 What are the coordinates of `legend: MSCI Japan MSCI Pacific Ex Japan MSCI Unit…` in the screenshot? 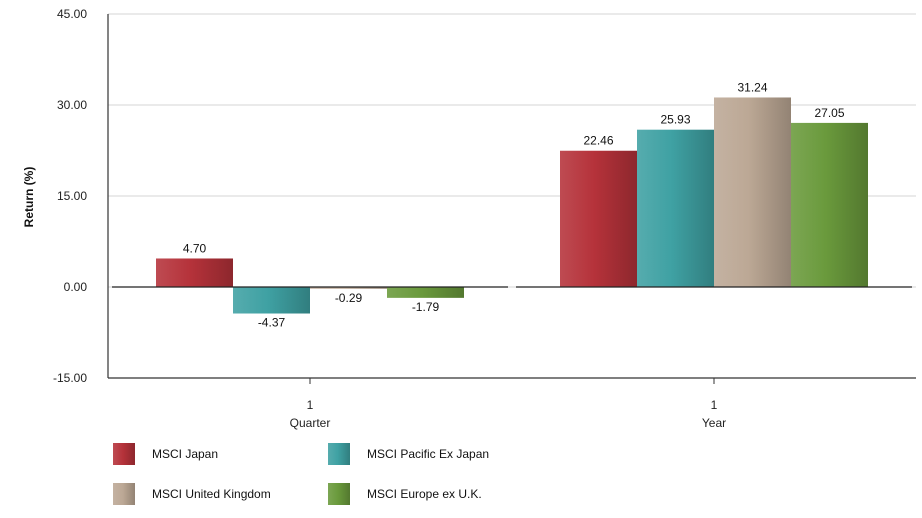 It's located at (301, 474).